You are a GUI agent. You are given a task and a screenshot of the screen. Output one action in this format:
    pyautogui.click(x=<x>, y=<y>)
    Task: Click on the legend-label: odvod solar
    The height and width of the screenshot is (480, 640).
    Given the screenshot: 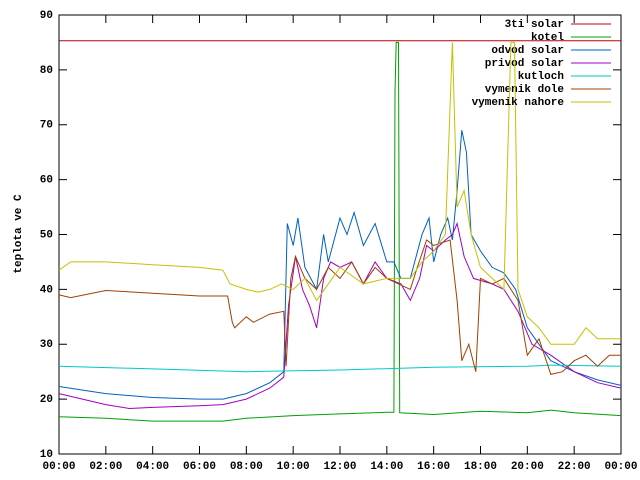 What is the action you would take?
    pyautogui.click(x=527, y=51)
    